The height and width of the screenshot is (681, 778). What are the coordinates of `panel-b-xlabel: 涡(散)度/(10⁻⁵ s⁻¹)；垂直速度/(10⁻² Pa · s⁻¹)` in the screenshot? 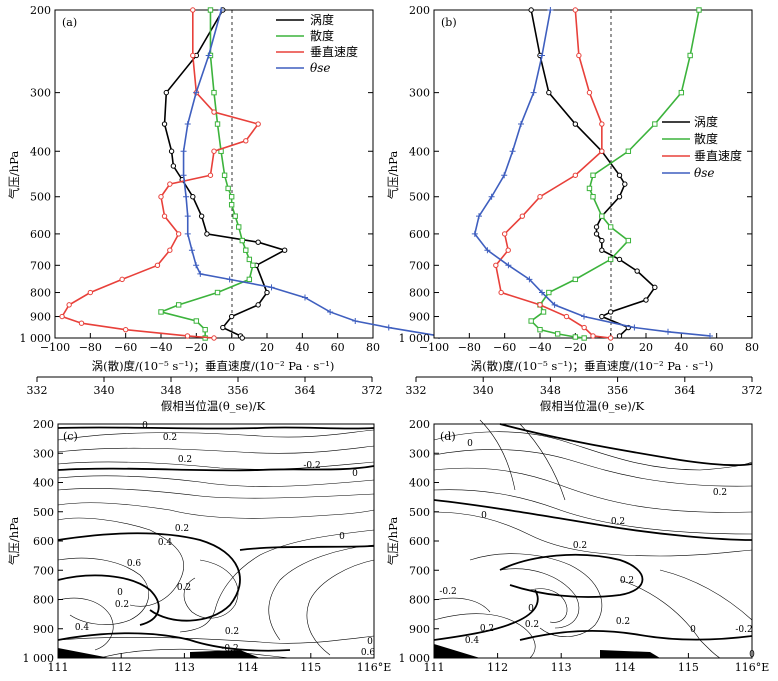 It's located at (592, 366).